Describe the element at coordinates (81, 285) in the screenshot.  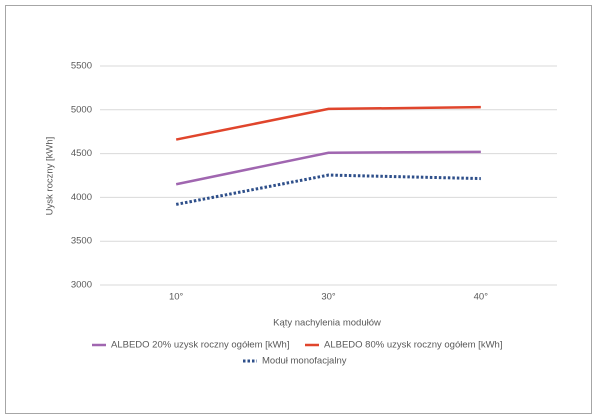
I see `y-tick-label: 3000` at that location.